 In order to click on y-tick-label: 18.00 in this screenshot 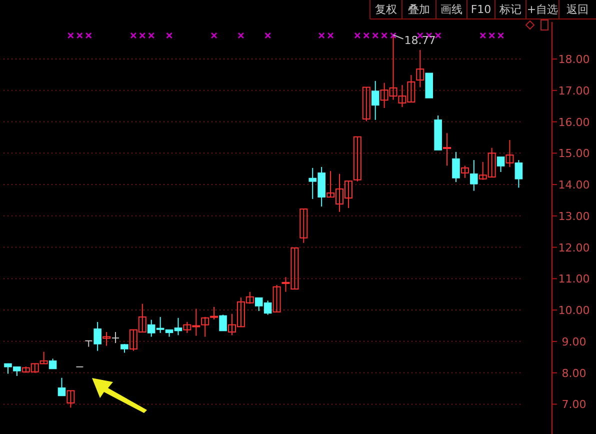, I will do `click(574, 59)`.